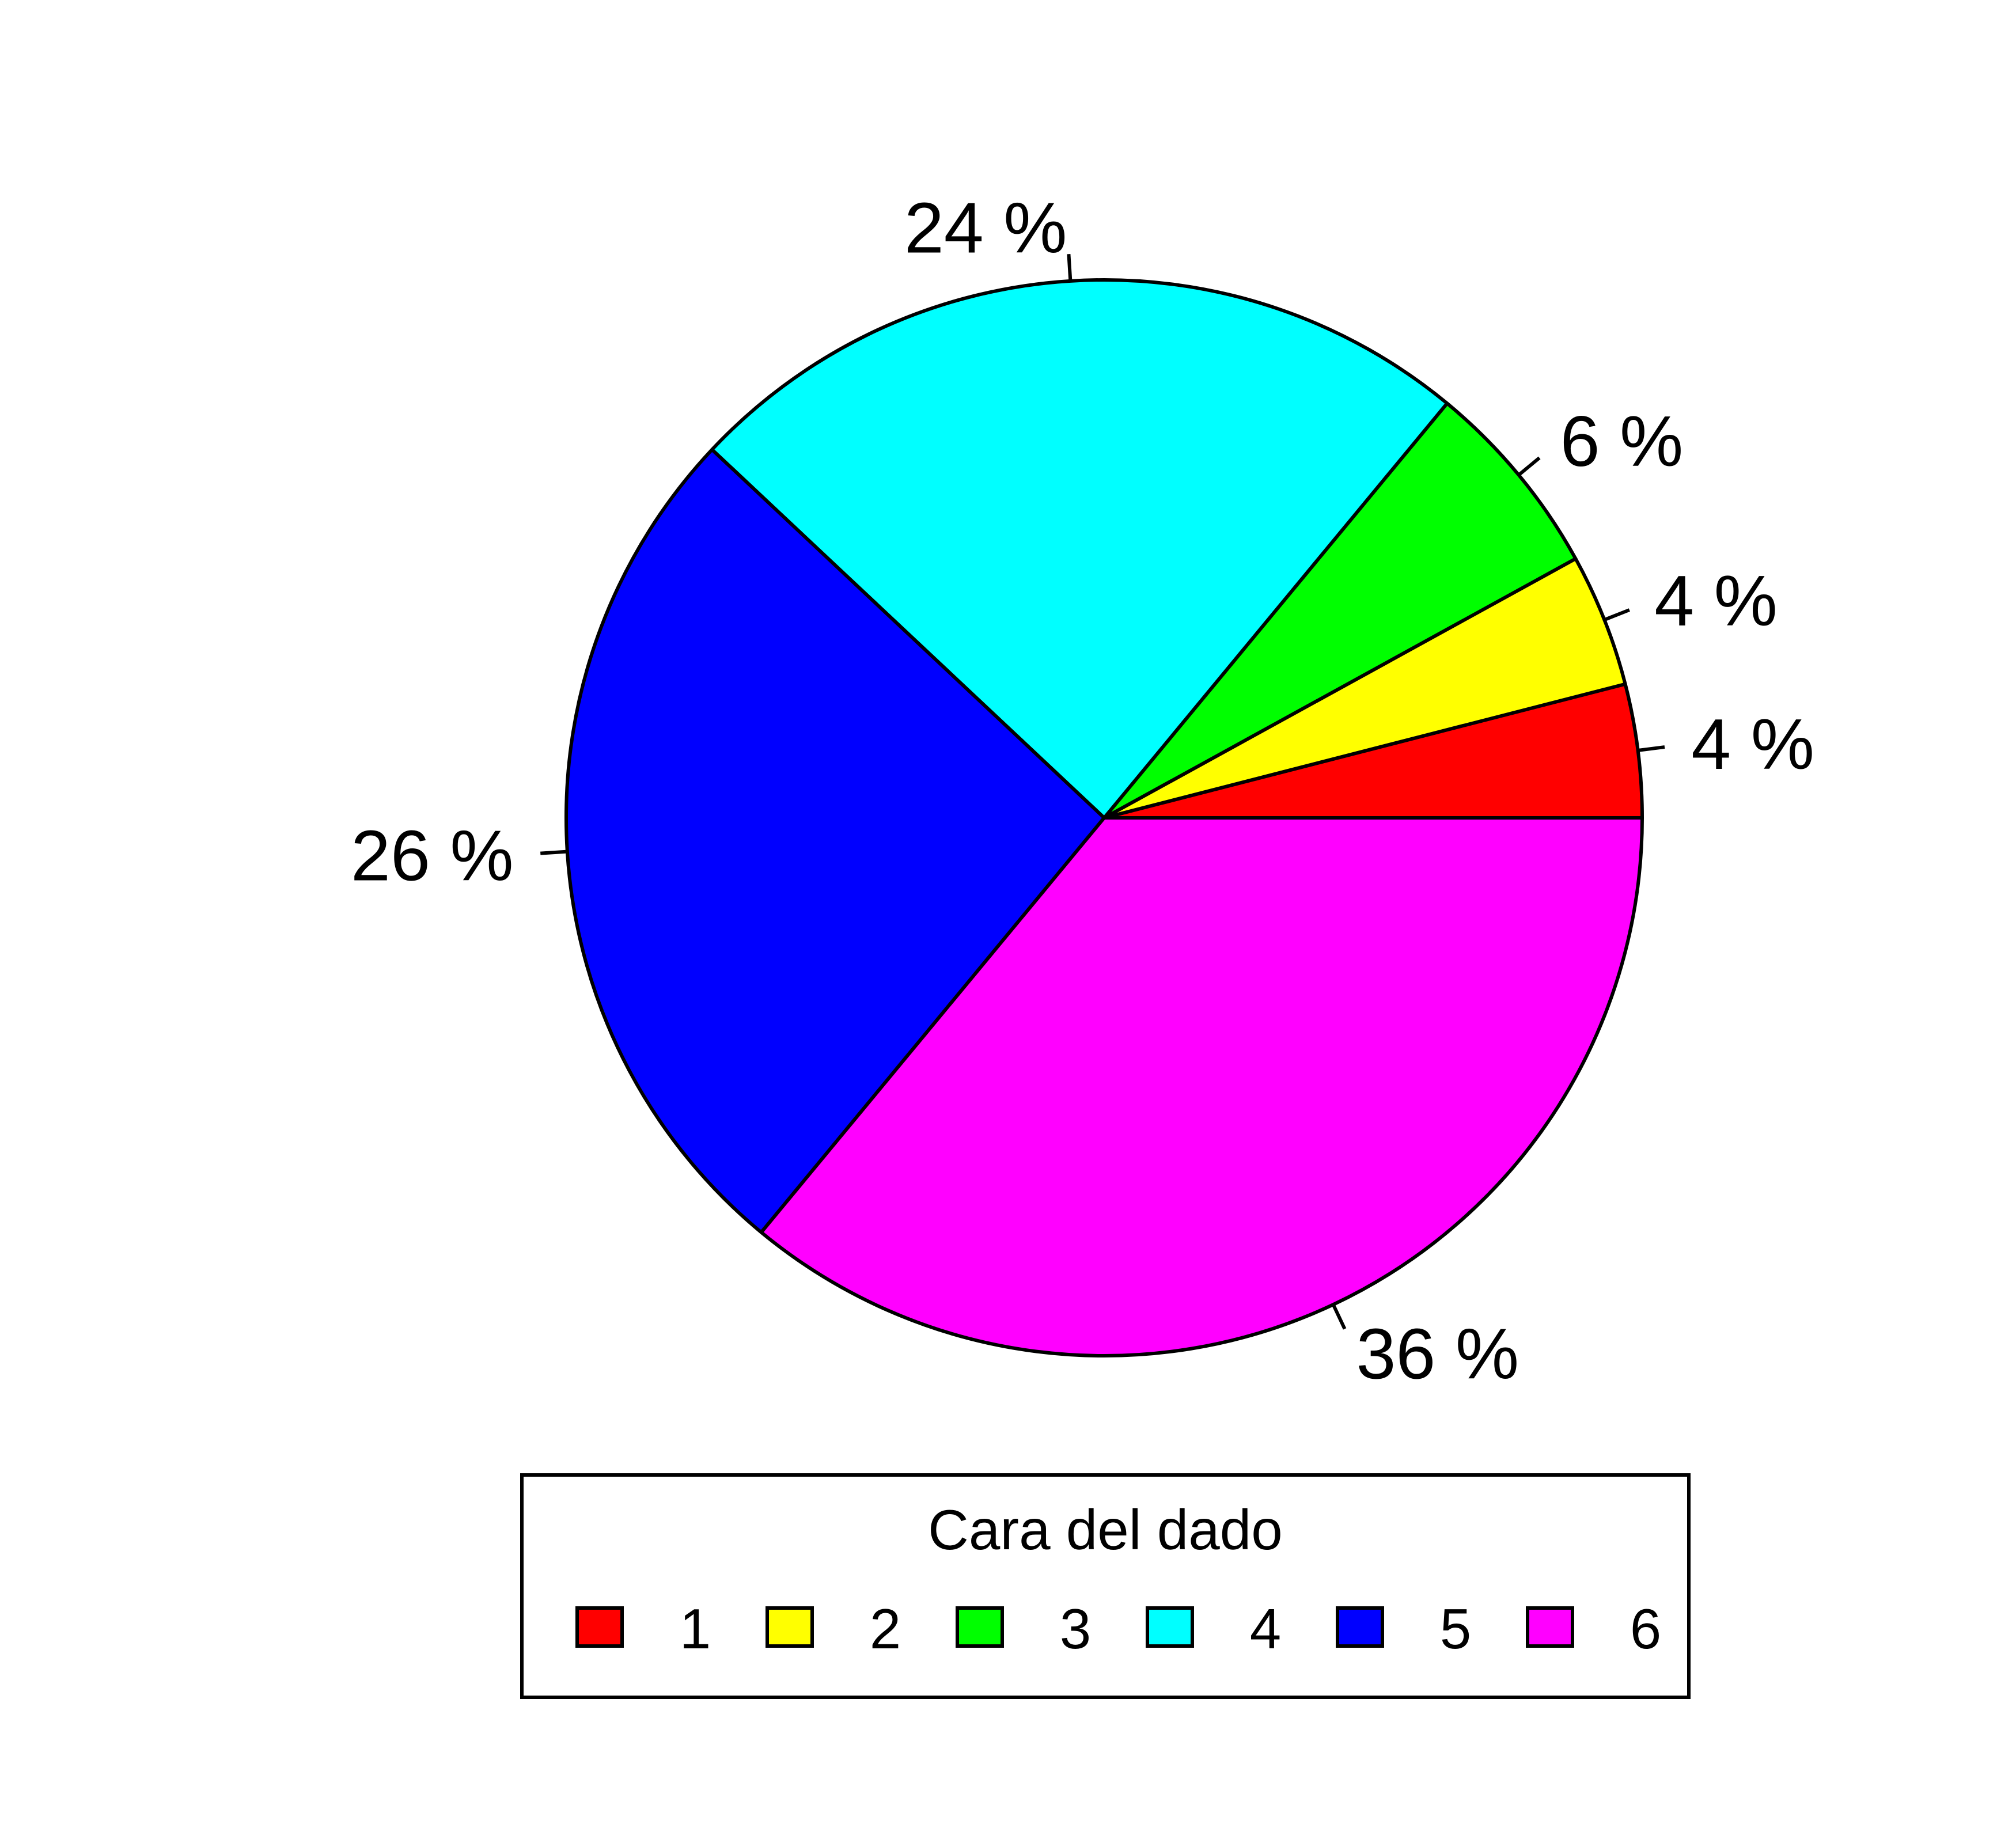  I want to click on legend-label-2: 2, so click(885, 1628).